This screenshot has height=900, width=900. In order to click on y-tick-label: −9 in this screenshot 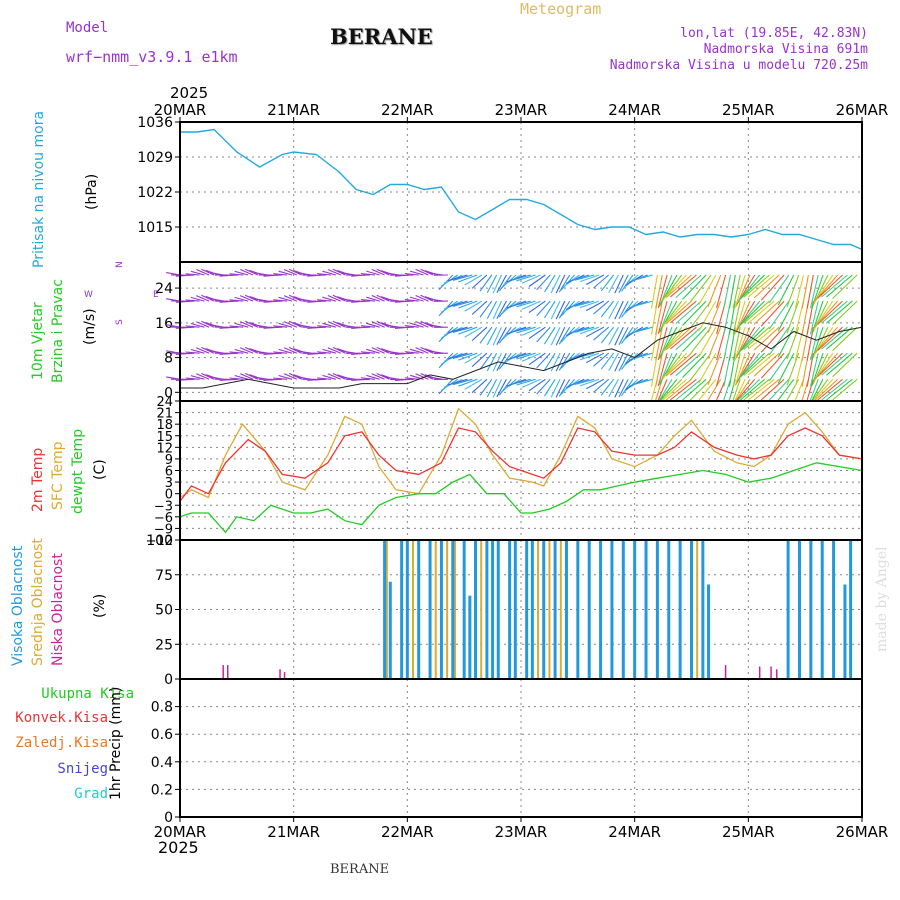, I will do `click(163, 529)`.